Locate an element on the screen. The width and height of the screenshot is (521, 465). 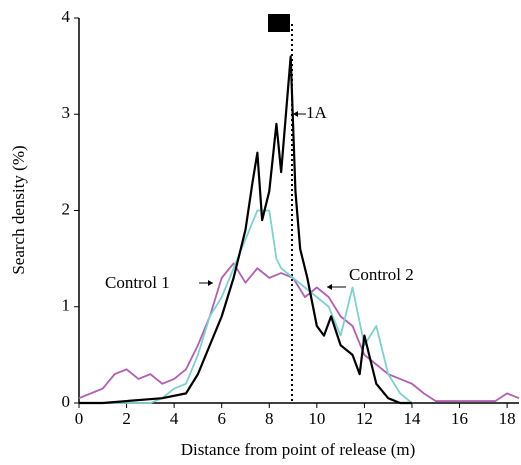
y-tick-label: 0 is located at coordinates (66, 401).